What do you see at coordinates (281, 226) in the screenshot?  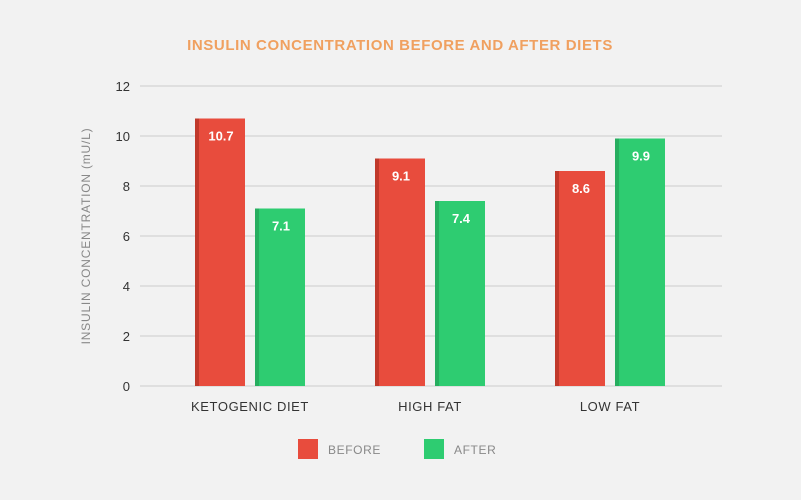 I see `data-label: 7.1` at bounding box center [281, 226].